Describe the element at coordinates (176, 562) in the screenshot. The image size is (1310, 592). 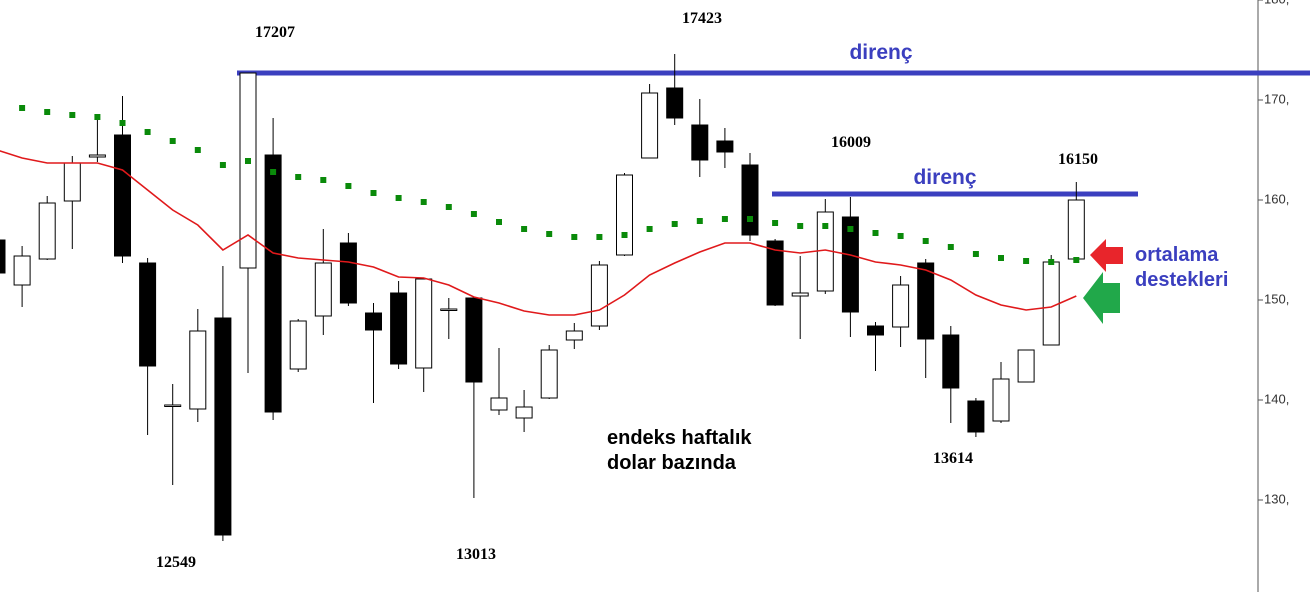
I see `price-label: 12549` at that location.